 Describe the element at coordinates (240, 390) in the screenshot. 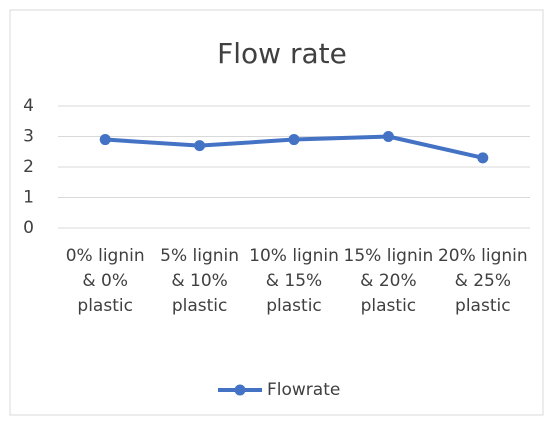

I see `legend-marker` at that location.